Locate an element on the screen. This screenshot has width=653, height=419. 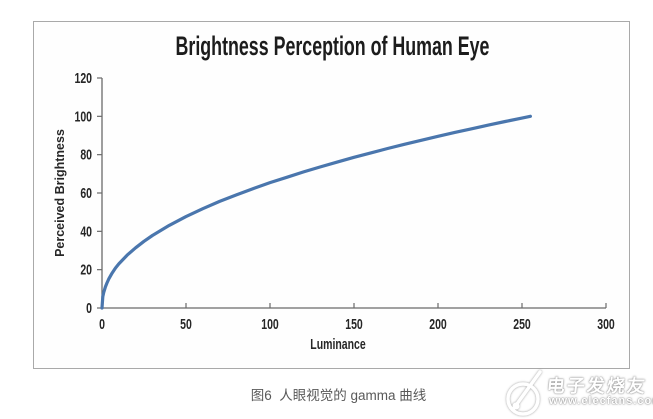
watermark-url: www.elecfans.com is located at coordinates (601, 401).